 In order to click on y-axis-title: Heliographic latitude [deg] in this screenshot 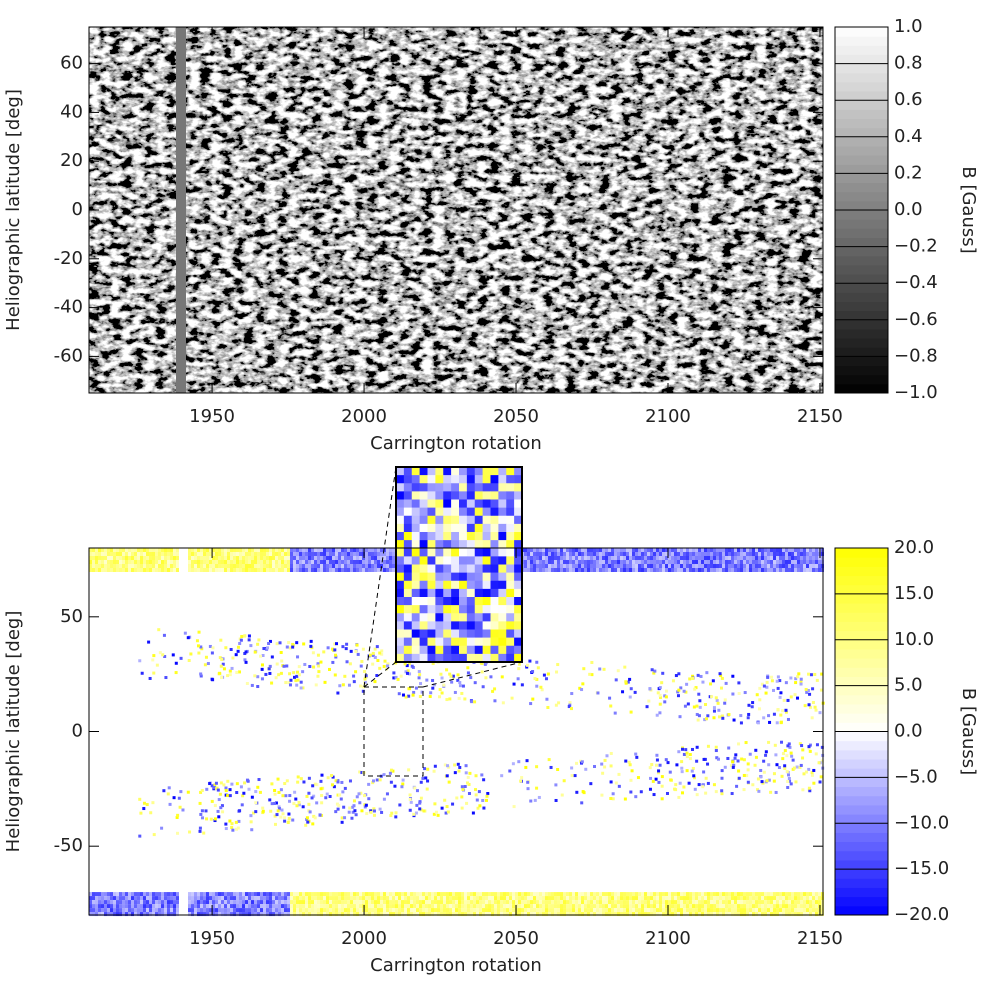, I will do `click(13, 210)`.